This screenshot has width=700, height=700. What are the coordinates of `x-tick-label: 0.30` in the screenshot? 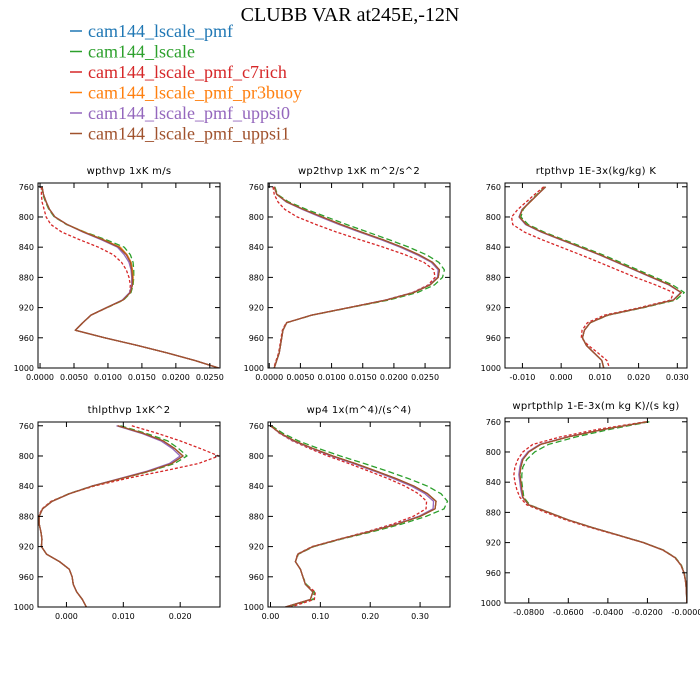 It's located at (420, 616).